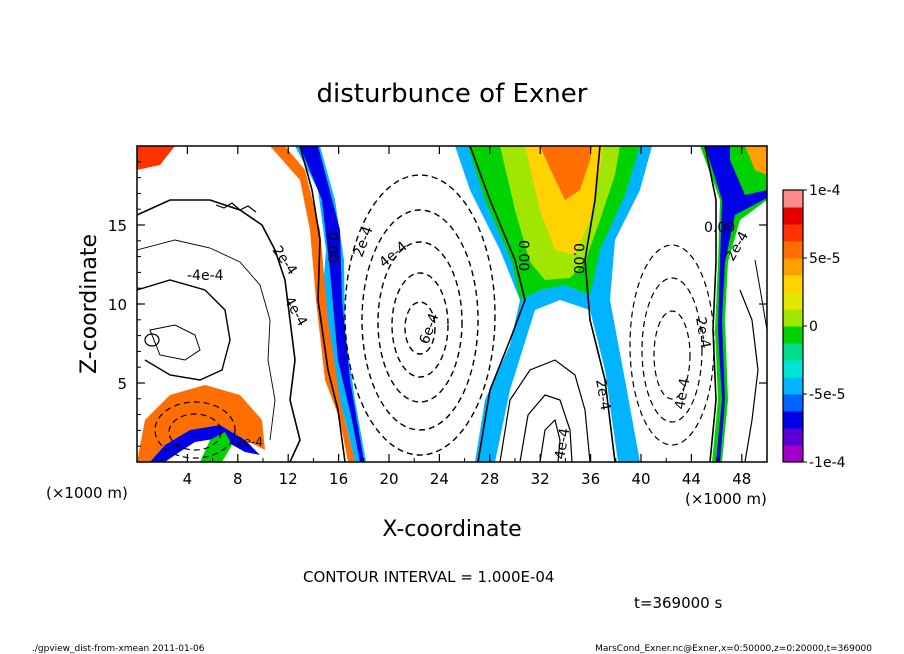  I want to click on time-label: t=369000 s, so click(678, 603).